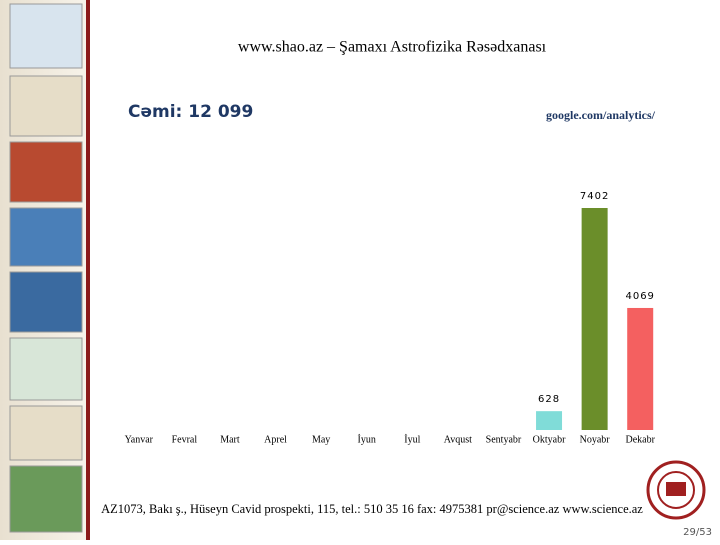 This screenshot has width=720, height=545. Describe the element at coordinates (412, 439) in the screenshot. I see `x-tick-label: İyul` at that location.